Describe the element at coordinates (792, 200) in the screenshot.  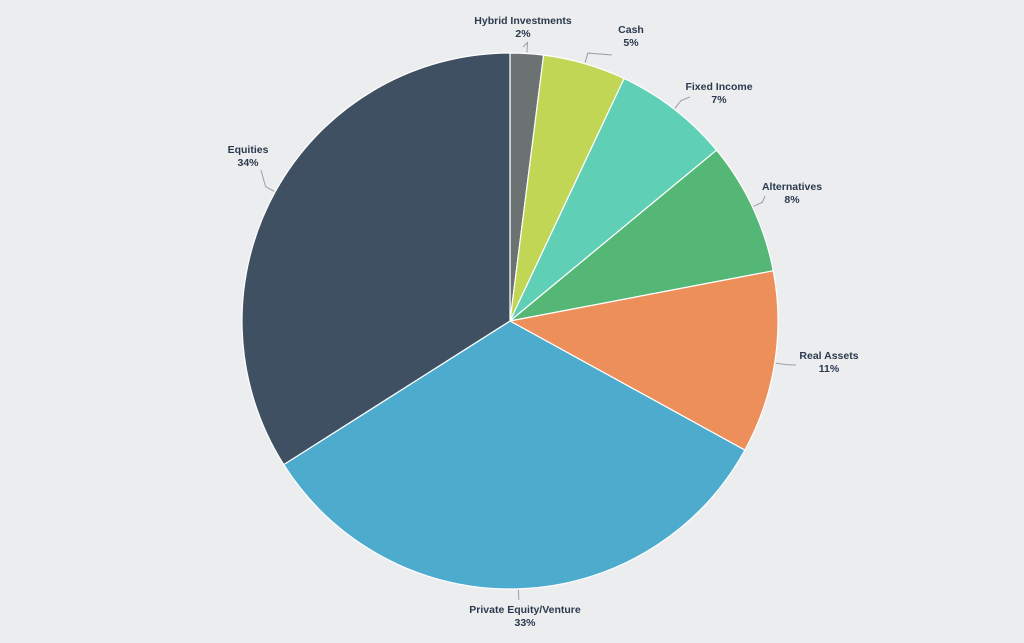
I see `slice-percent-alternatives: 8%` at that location.